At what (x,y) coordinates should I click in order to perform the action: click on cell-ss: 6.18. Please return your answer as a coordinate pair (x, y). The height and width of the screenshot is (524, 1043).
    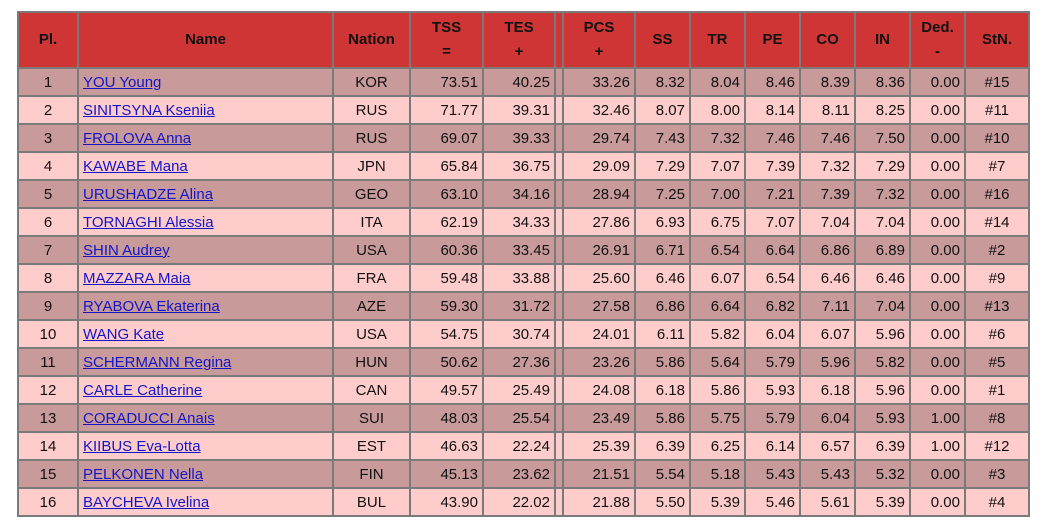
    Looking at the image, I should click on (662, 390).